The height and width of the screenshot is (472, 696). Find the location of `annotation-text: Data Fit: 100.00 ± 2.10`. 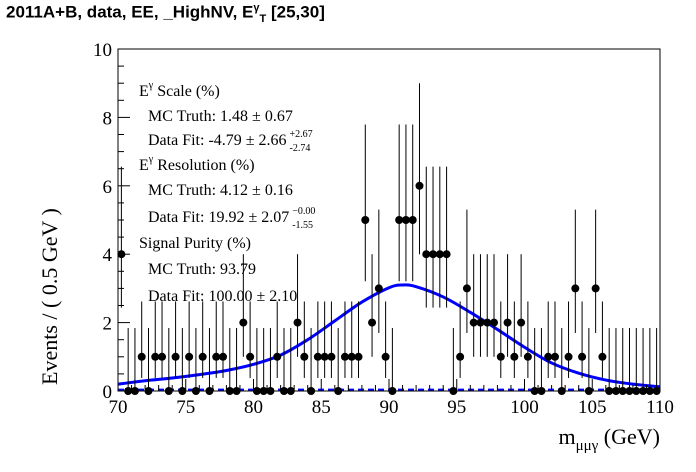

annotation-text: Data Fit: 100.00 ± 2.10 is located at coordinates (222, 296).